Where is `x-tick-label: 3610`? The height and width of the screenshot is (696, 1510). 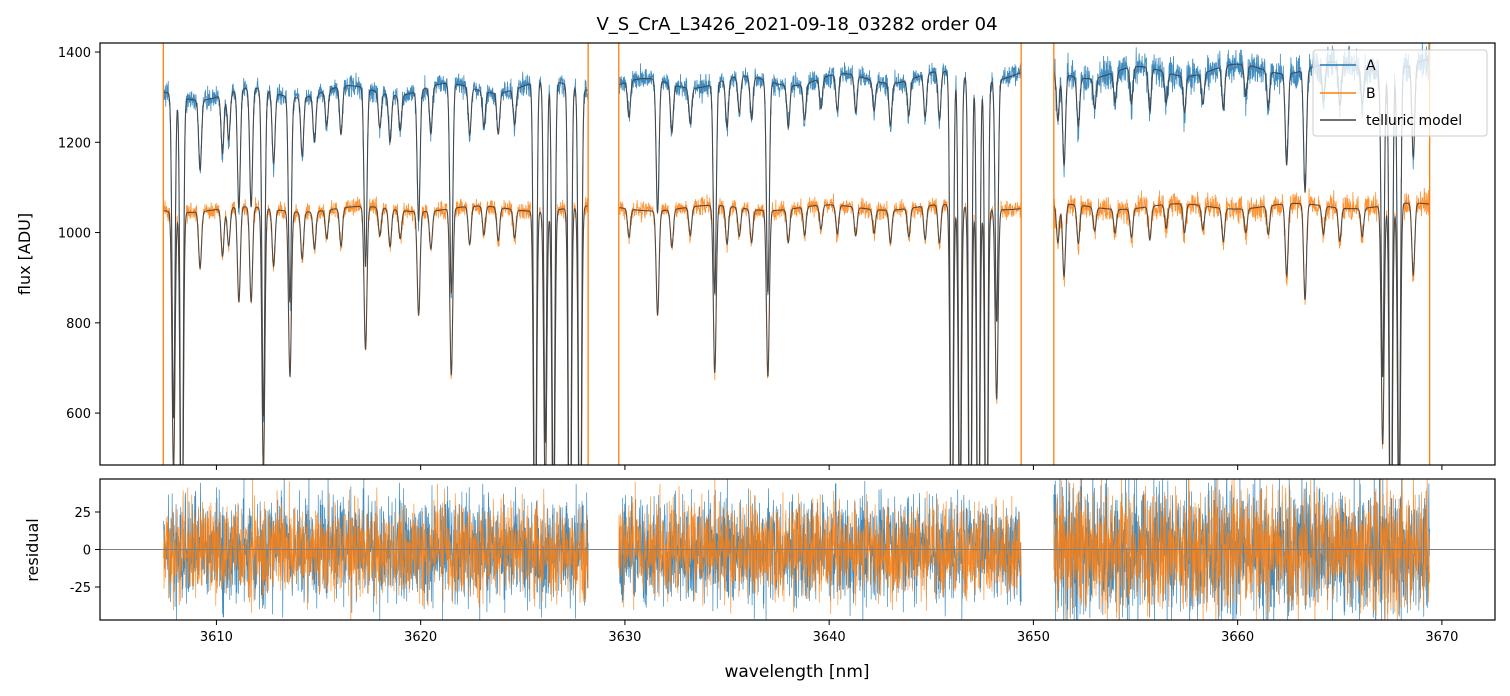 x-tick-label: 3610 is located at coordinates (216, 637).